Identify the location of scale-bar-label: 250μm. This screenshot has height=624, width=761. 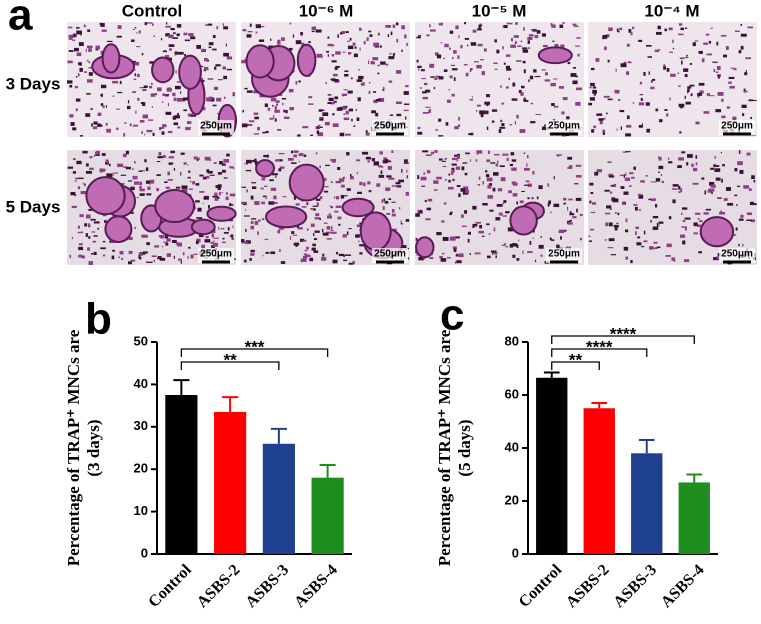
(216, 126).